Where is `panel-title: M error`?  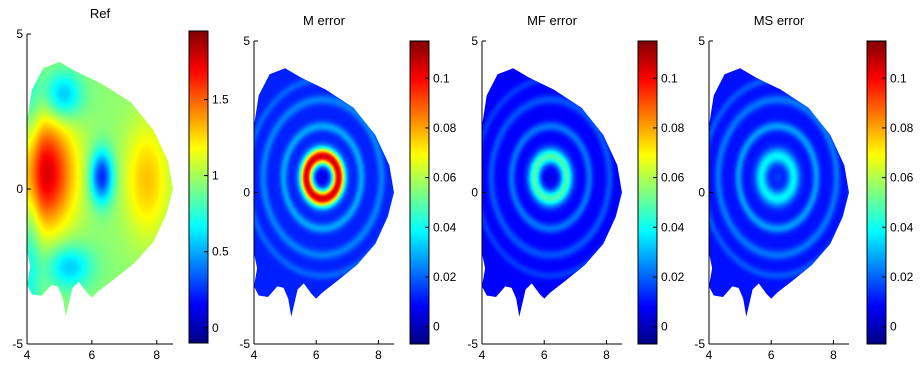 panel-title: M error is located at coordinates (324, 20).